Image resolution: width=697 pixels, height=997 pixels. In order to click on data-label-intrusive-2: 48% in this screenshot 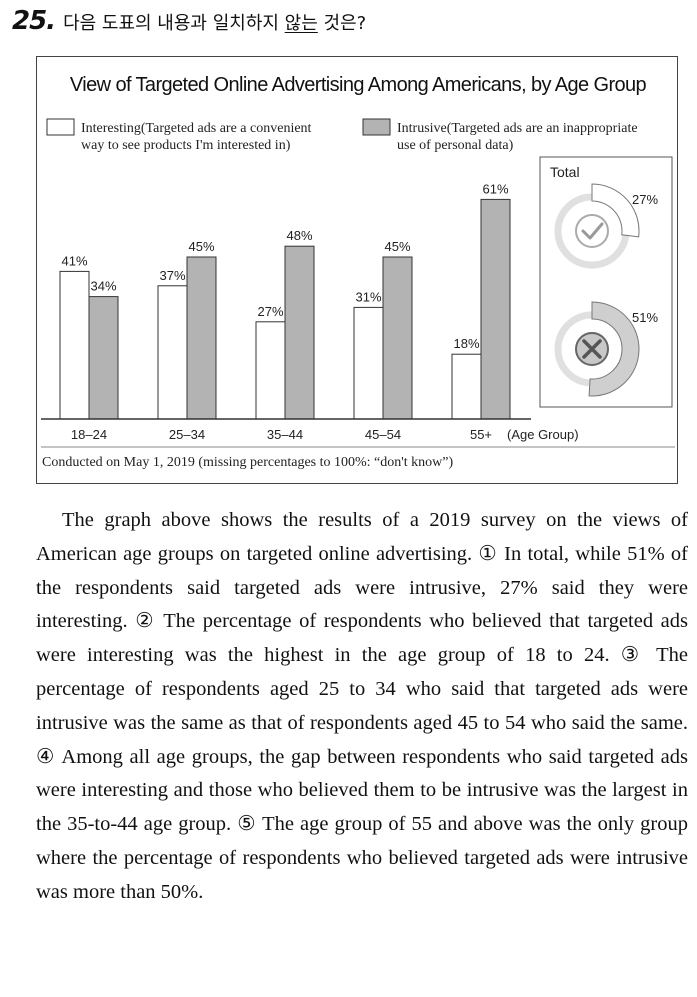, I will do `click(299, 235)`.